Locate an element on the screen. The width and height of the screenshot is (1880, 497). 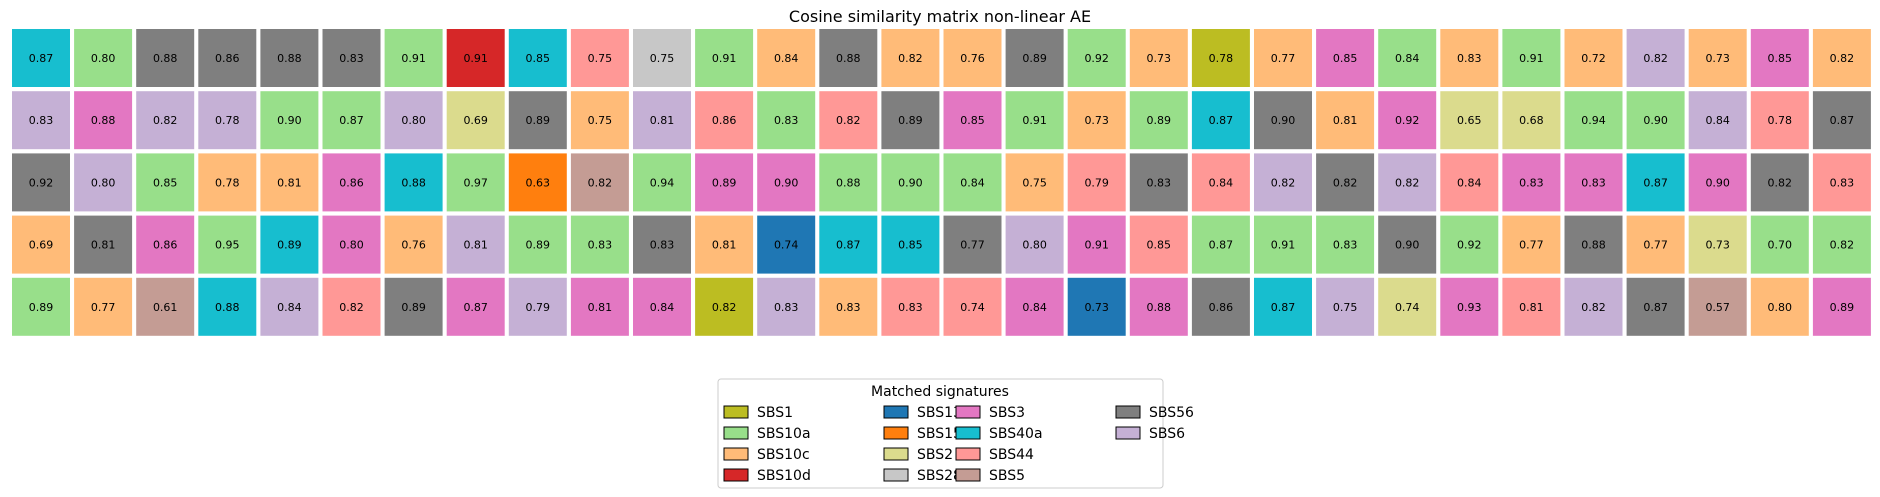
cell-value-label: 0.93 is located at coordinates (1469, 307).